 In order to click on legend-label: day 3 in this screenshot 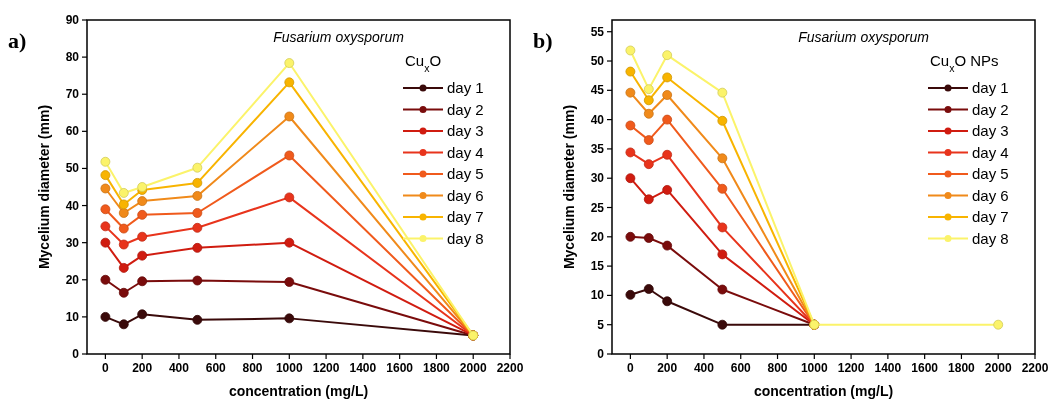, I will do `click(465, 130)`.